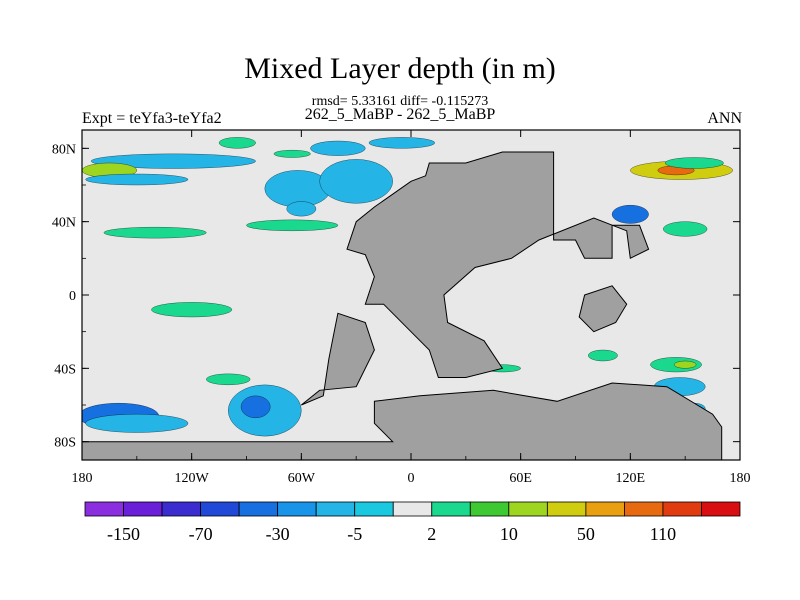  Describe the element at coordinates (64, 223) in the screenshot. I see `y-tick-label: 40N` at that location.